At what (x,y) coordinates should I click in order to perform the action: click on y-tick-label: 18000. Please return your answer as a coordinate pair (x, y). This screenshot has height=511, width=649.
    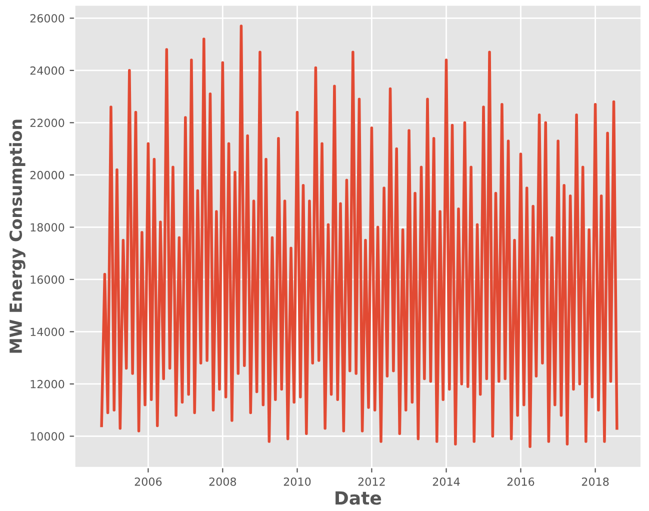
    Looking at the image, I should click on (47, 227).